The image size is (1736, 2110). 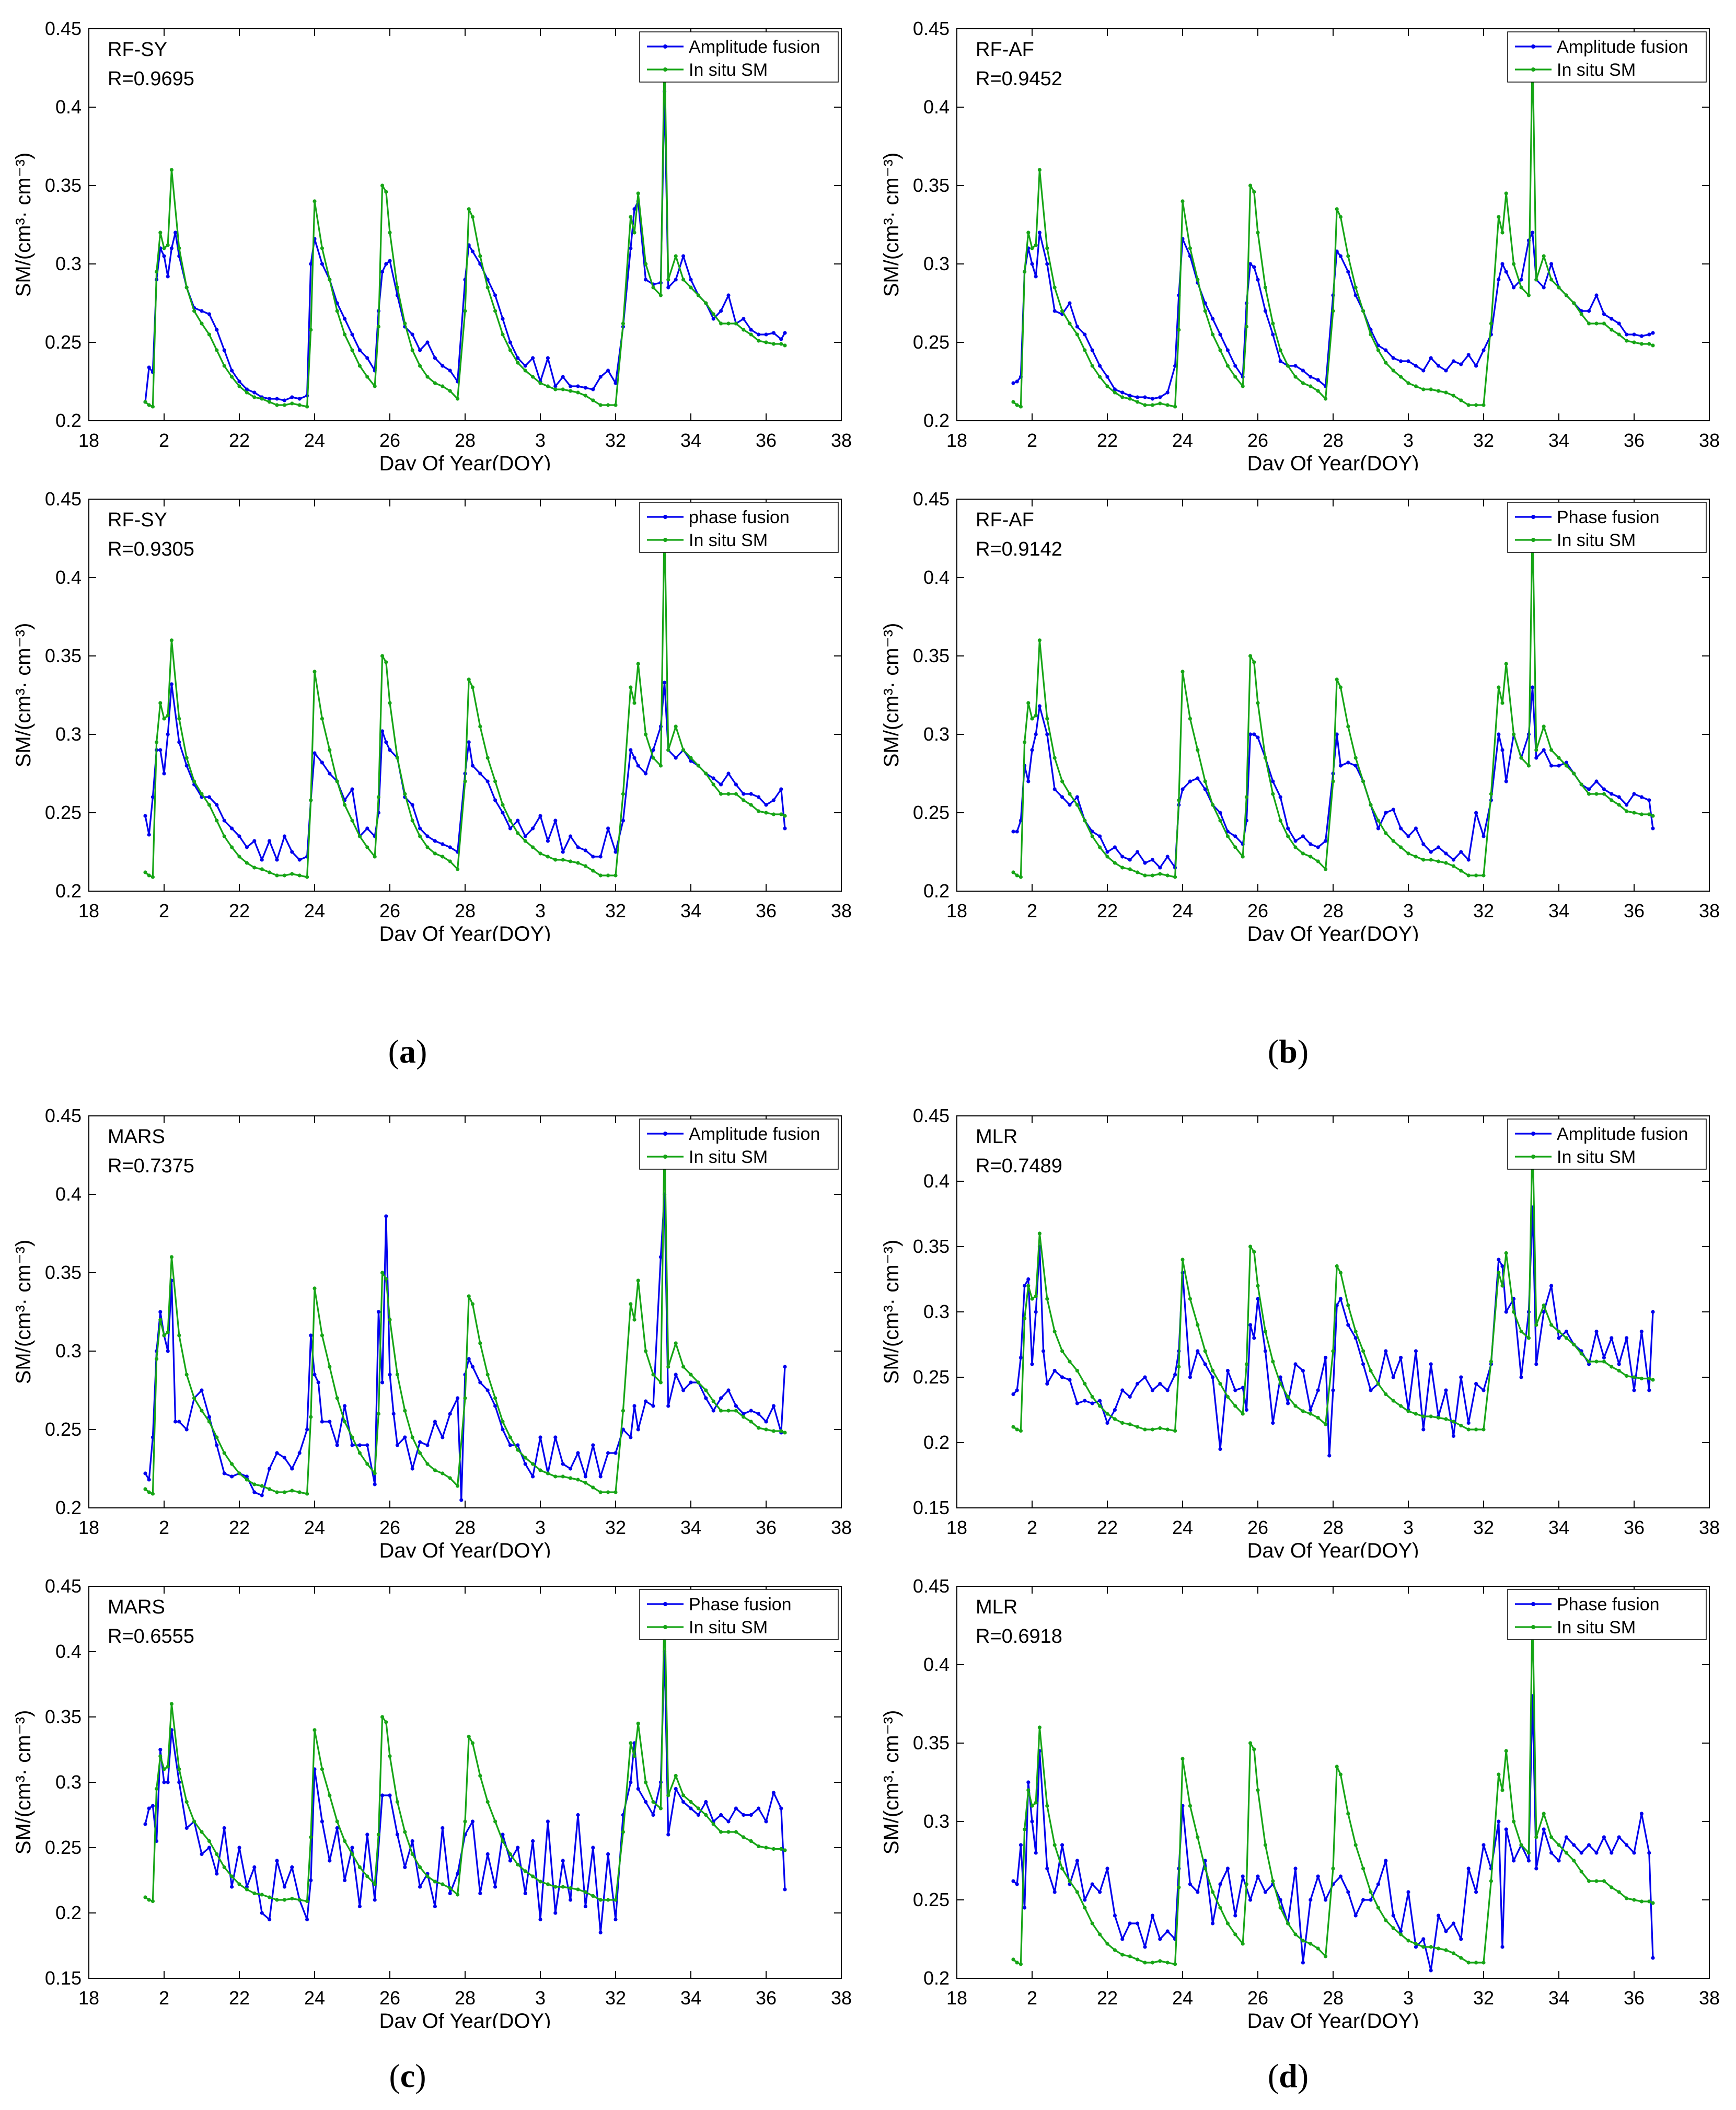 I want to click on y-axis-label: SM/(cm³· cm⁻³), so click(x=892, y=695).